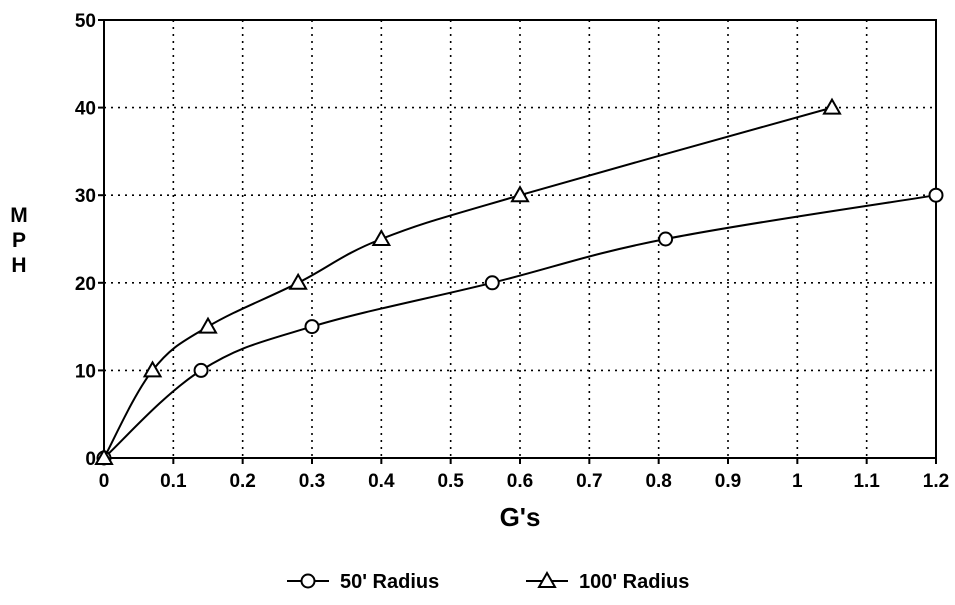 This screenshot has width=955, height=605. Describe the element at coordinates (797, 481) in the screenshot. I see `x-tick-label: 1` at that location.